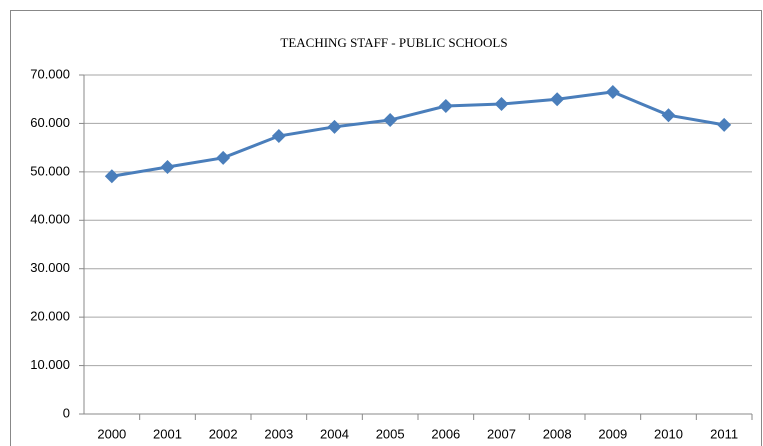 This screenshot has width=763, height=446. Describe the element at coordinates (66, 412) in the screenshot. I see `y-tick-label: 0` at that location.